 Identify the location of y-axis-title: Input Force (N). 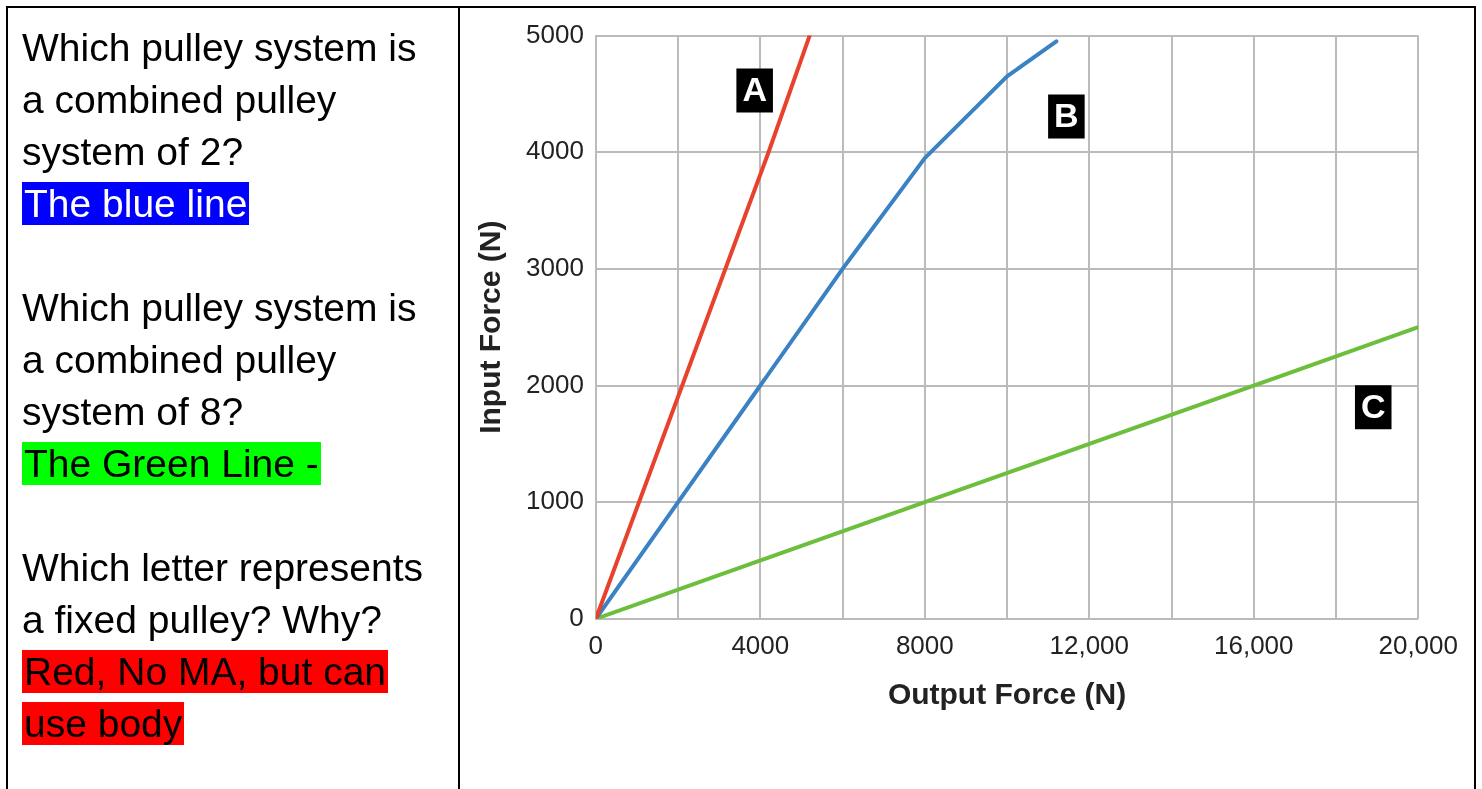
(490, 327).